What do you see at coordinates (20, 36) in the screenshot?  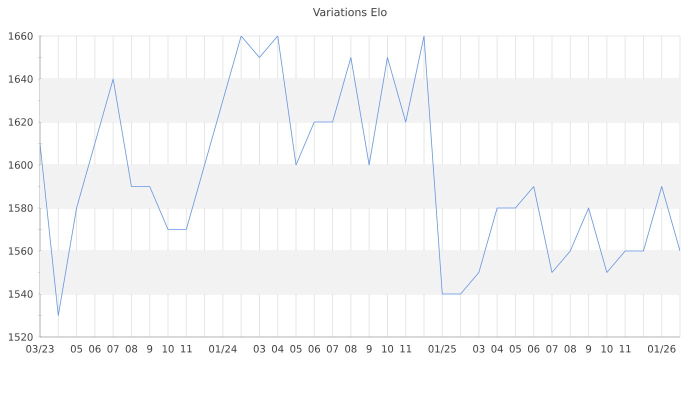 I see `y-tick-label: 1660` at bounding box center [20, 36].